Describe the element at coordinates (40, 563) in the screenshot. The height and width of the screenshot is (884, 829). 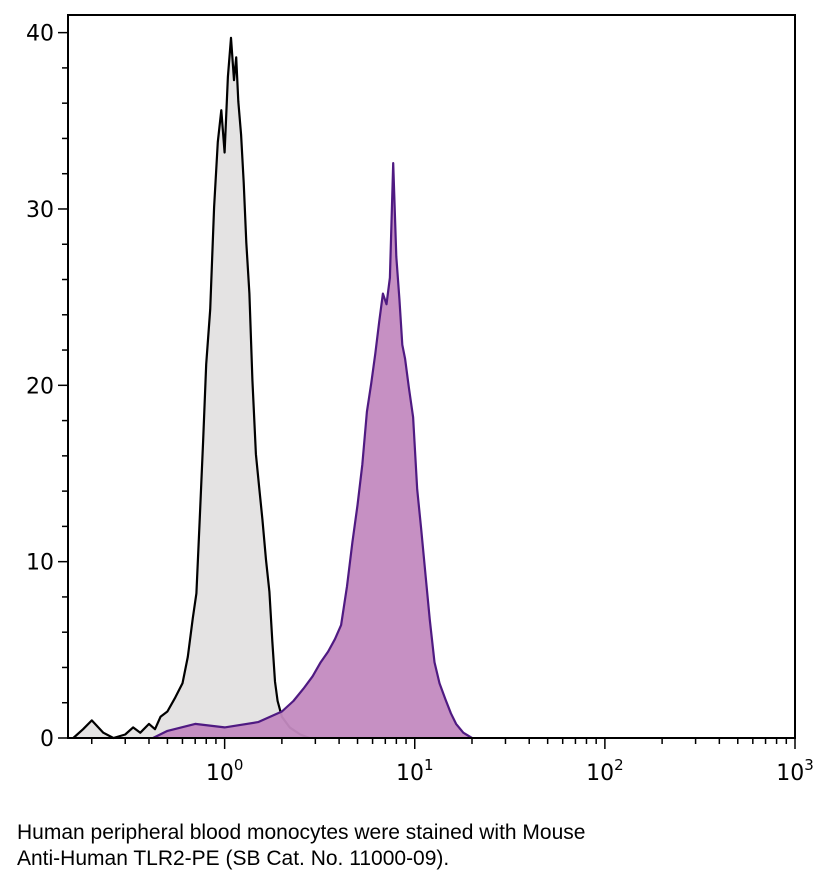
I see `y-tick-label: 10` at that location.